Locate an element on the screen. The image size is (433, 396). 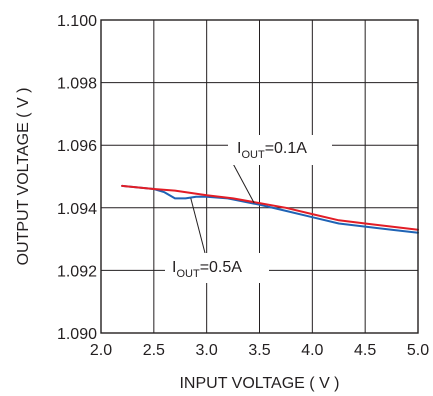
annotation-ann-05: IOUT=0.5A is located at coordinates (217, 240).